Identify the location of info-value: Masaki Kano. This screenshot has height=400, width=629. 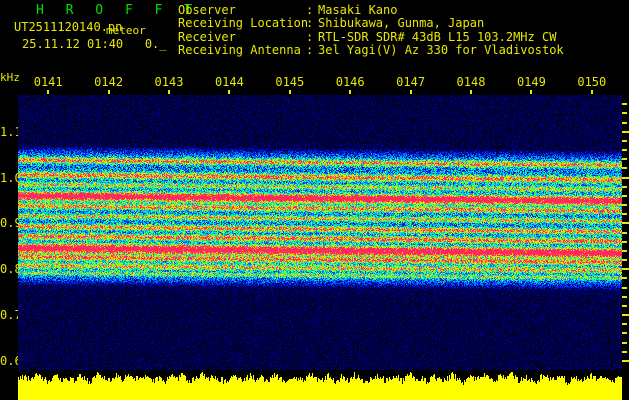
(358, 10).